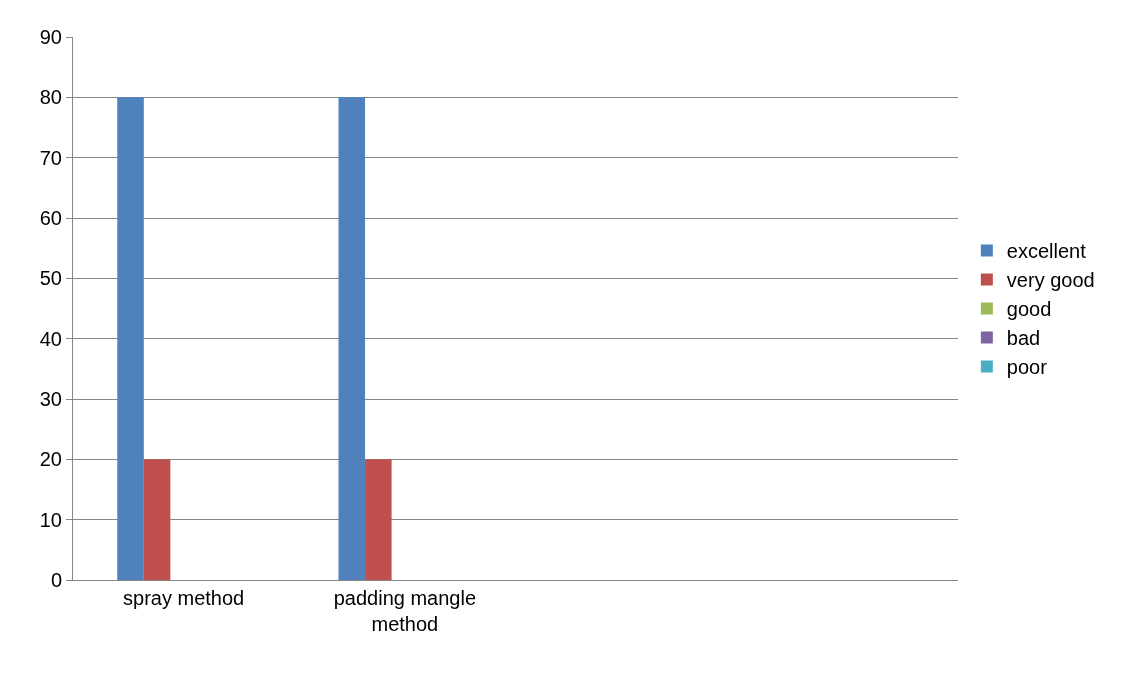 This screenshot has width=1145, height=677. Describe the element at coordinates (184, 598) in the screenshot. I see `x-tick-label: spray method` at that location.